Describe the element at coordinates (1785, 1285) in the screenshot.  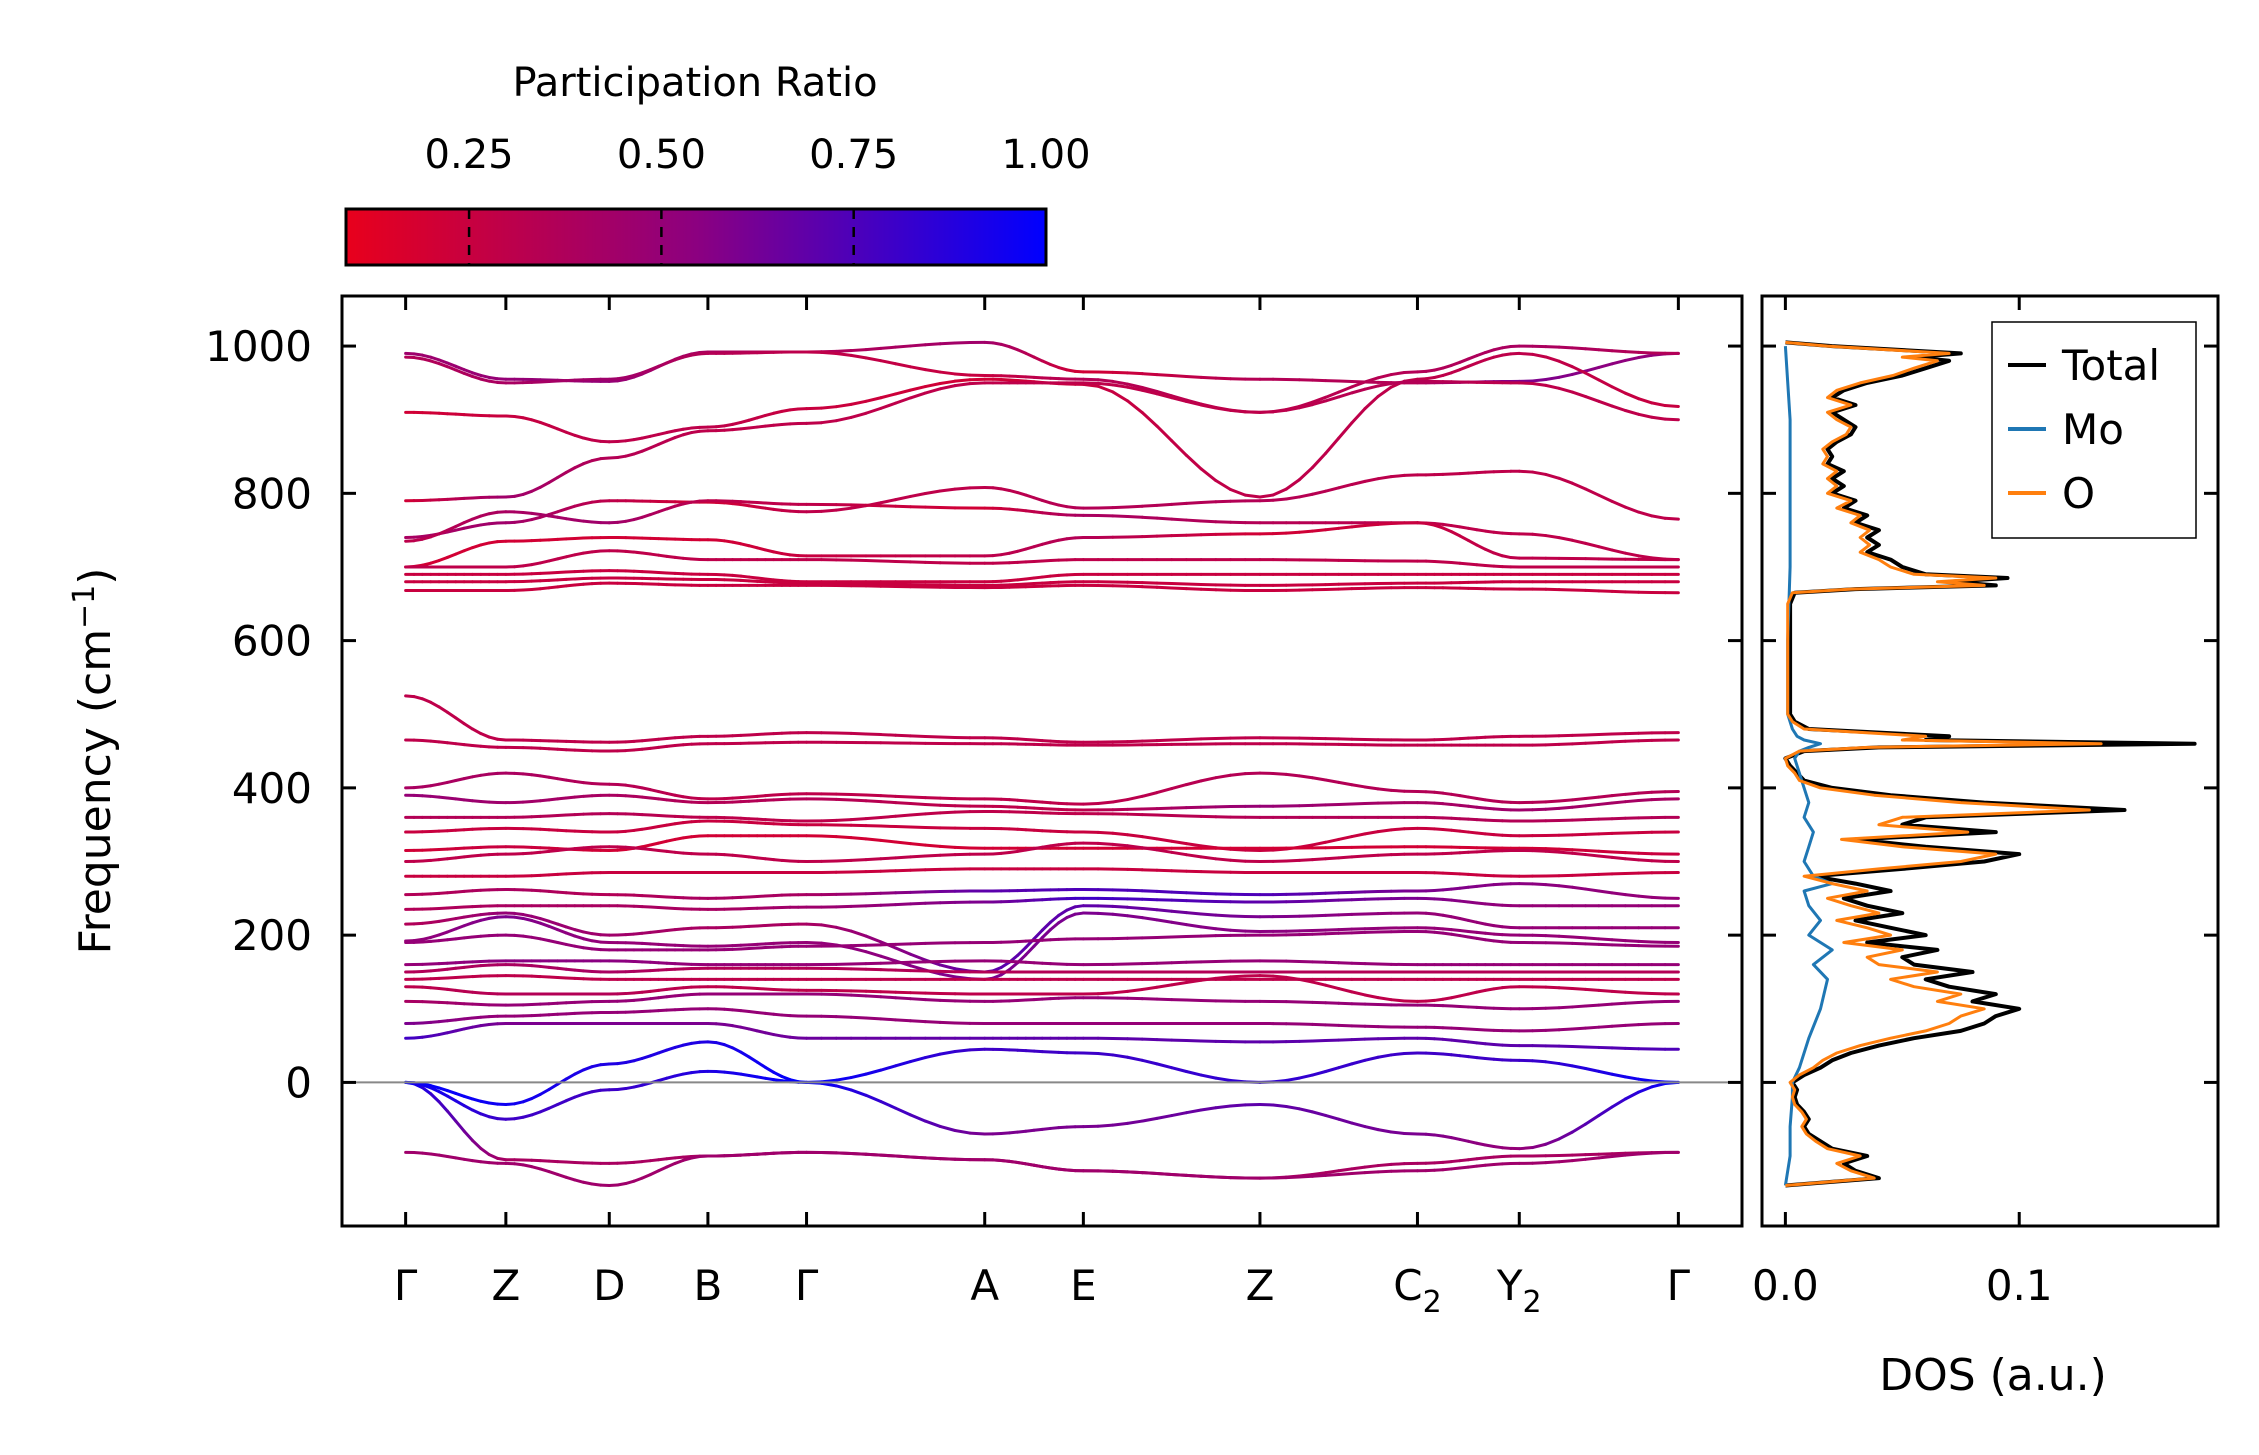
I see `dos-x-tick-label: 0.0` at that location.